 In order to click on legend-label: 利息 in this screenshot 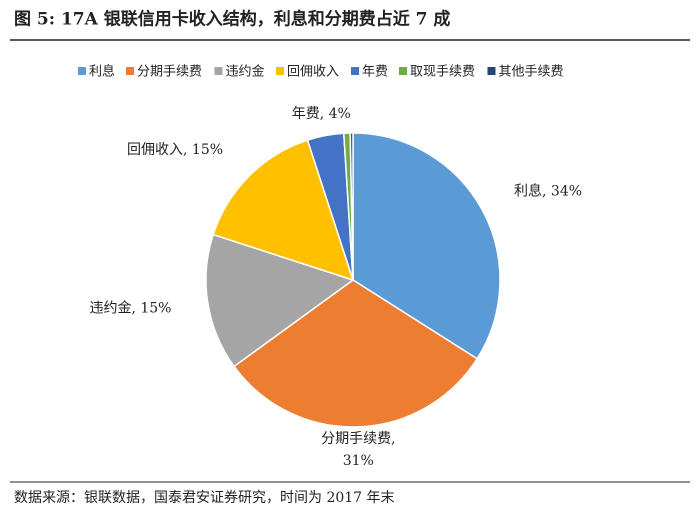, I will do `click(102, 72)`.